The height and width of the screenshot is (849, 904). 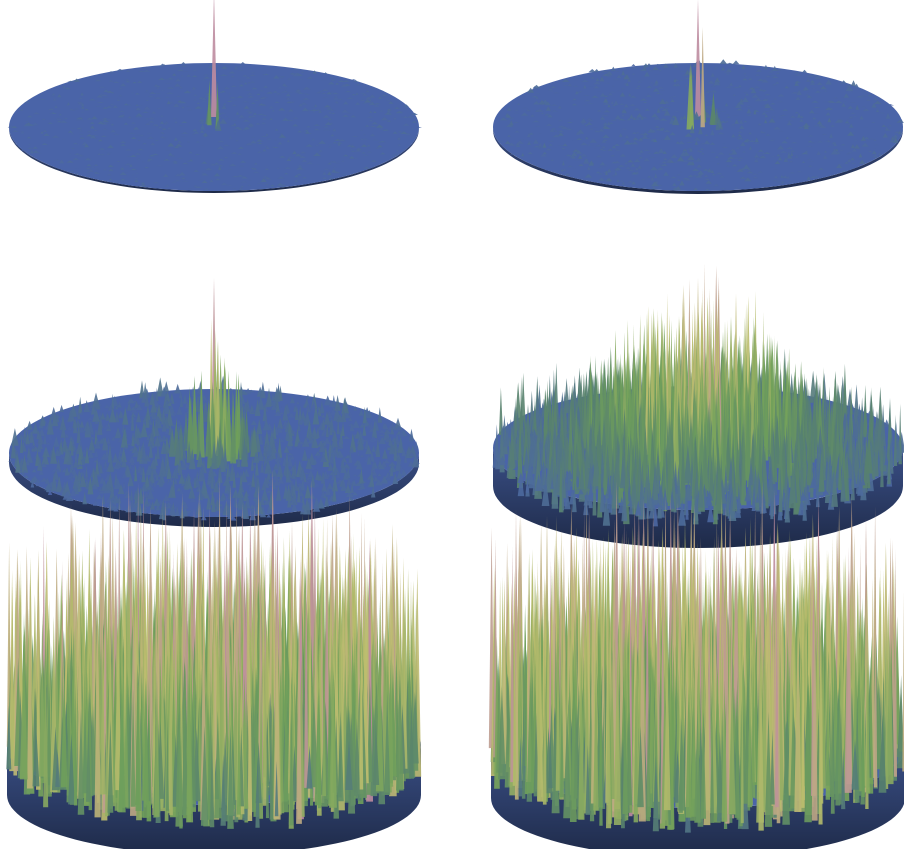 I want to click on surface-panel, so click(x=213, y=402).